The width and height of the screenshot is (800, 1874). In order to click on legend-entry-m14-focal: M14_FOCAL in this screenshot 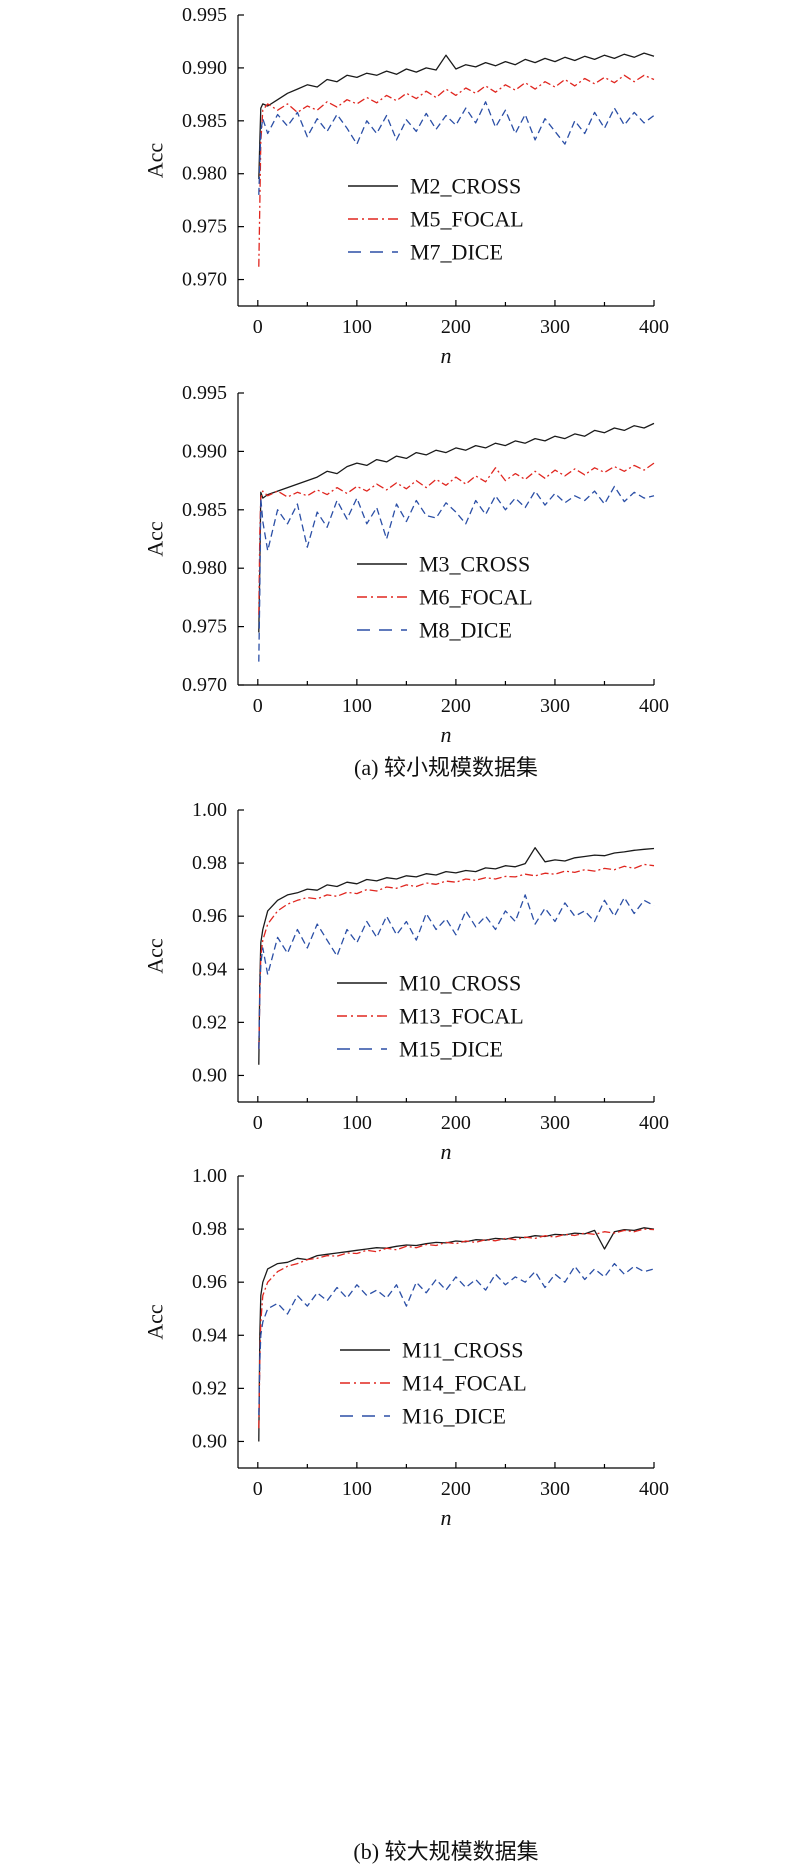, I will do `click(433, 1383)`.